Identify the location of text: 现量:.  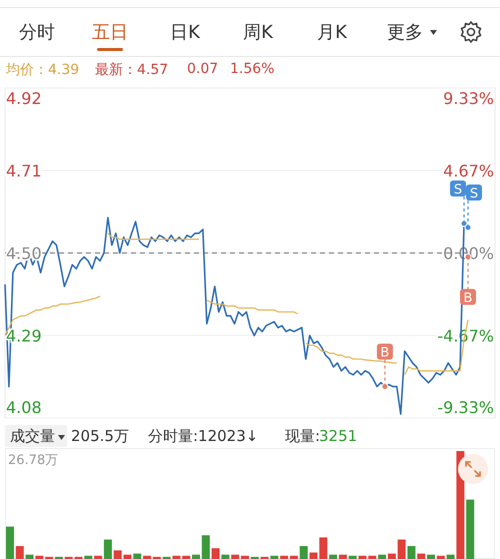
(302, 436).